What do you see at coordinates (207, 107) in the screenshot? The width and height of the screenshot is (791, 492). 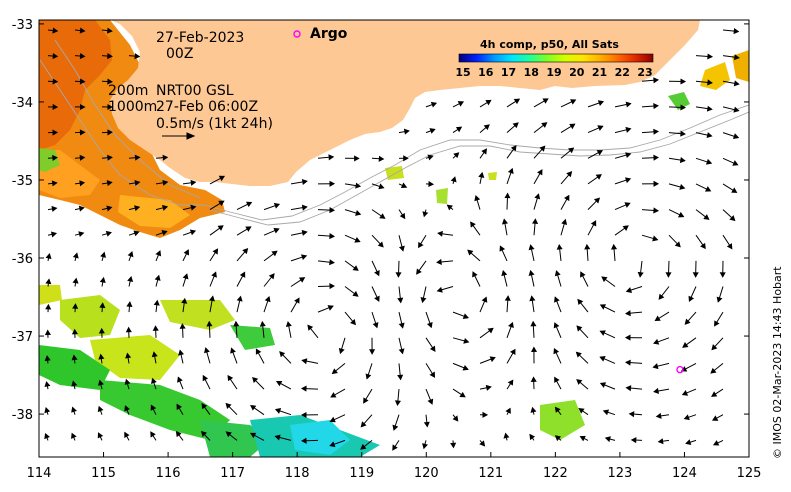 I see `product-time-label: 27-Feb 06:00Z` at bounding box center [207, 107].